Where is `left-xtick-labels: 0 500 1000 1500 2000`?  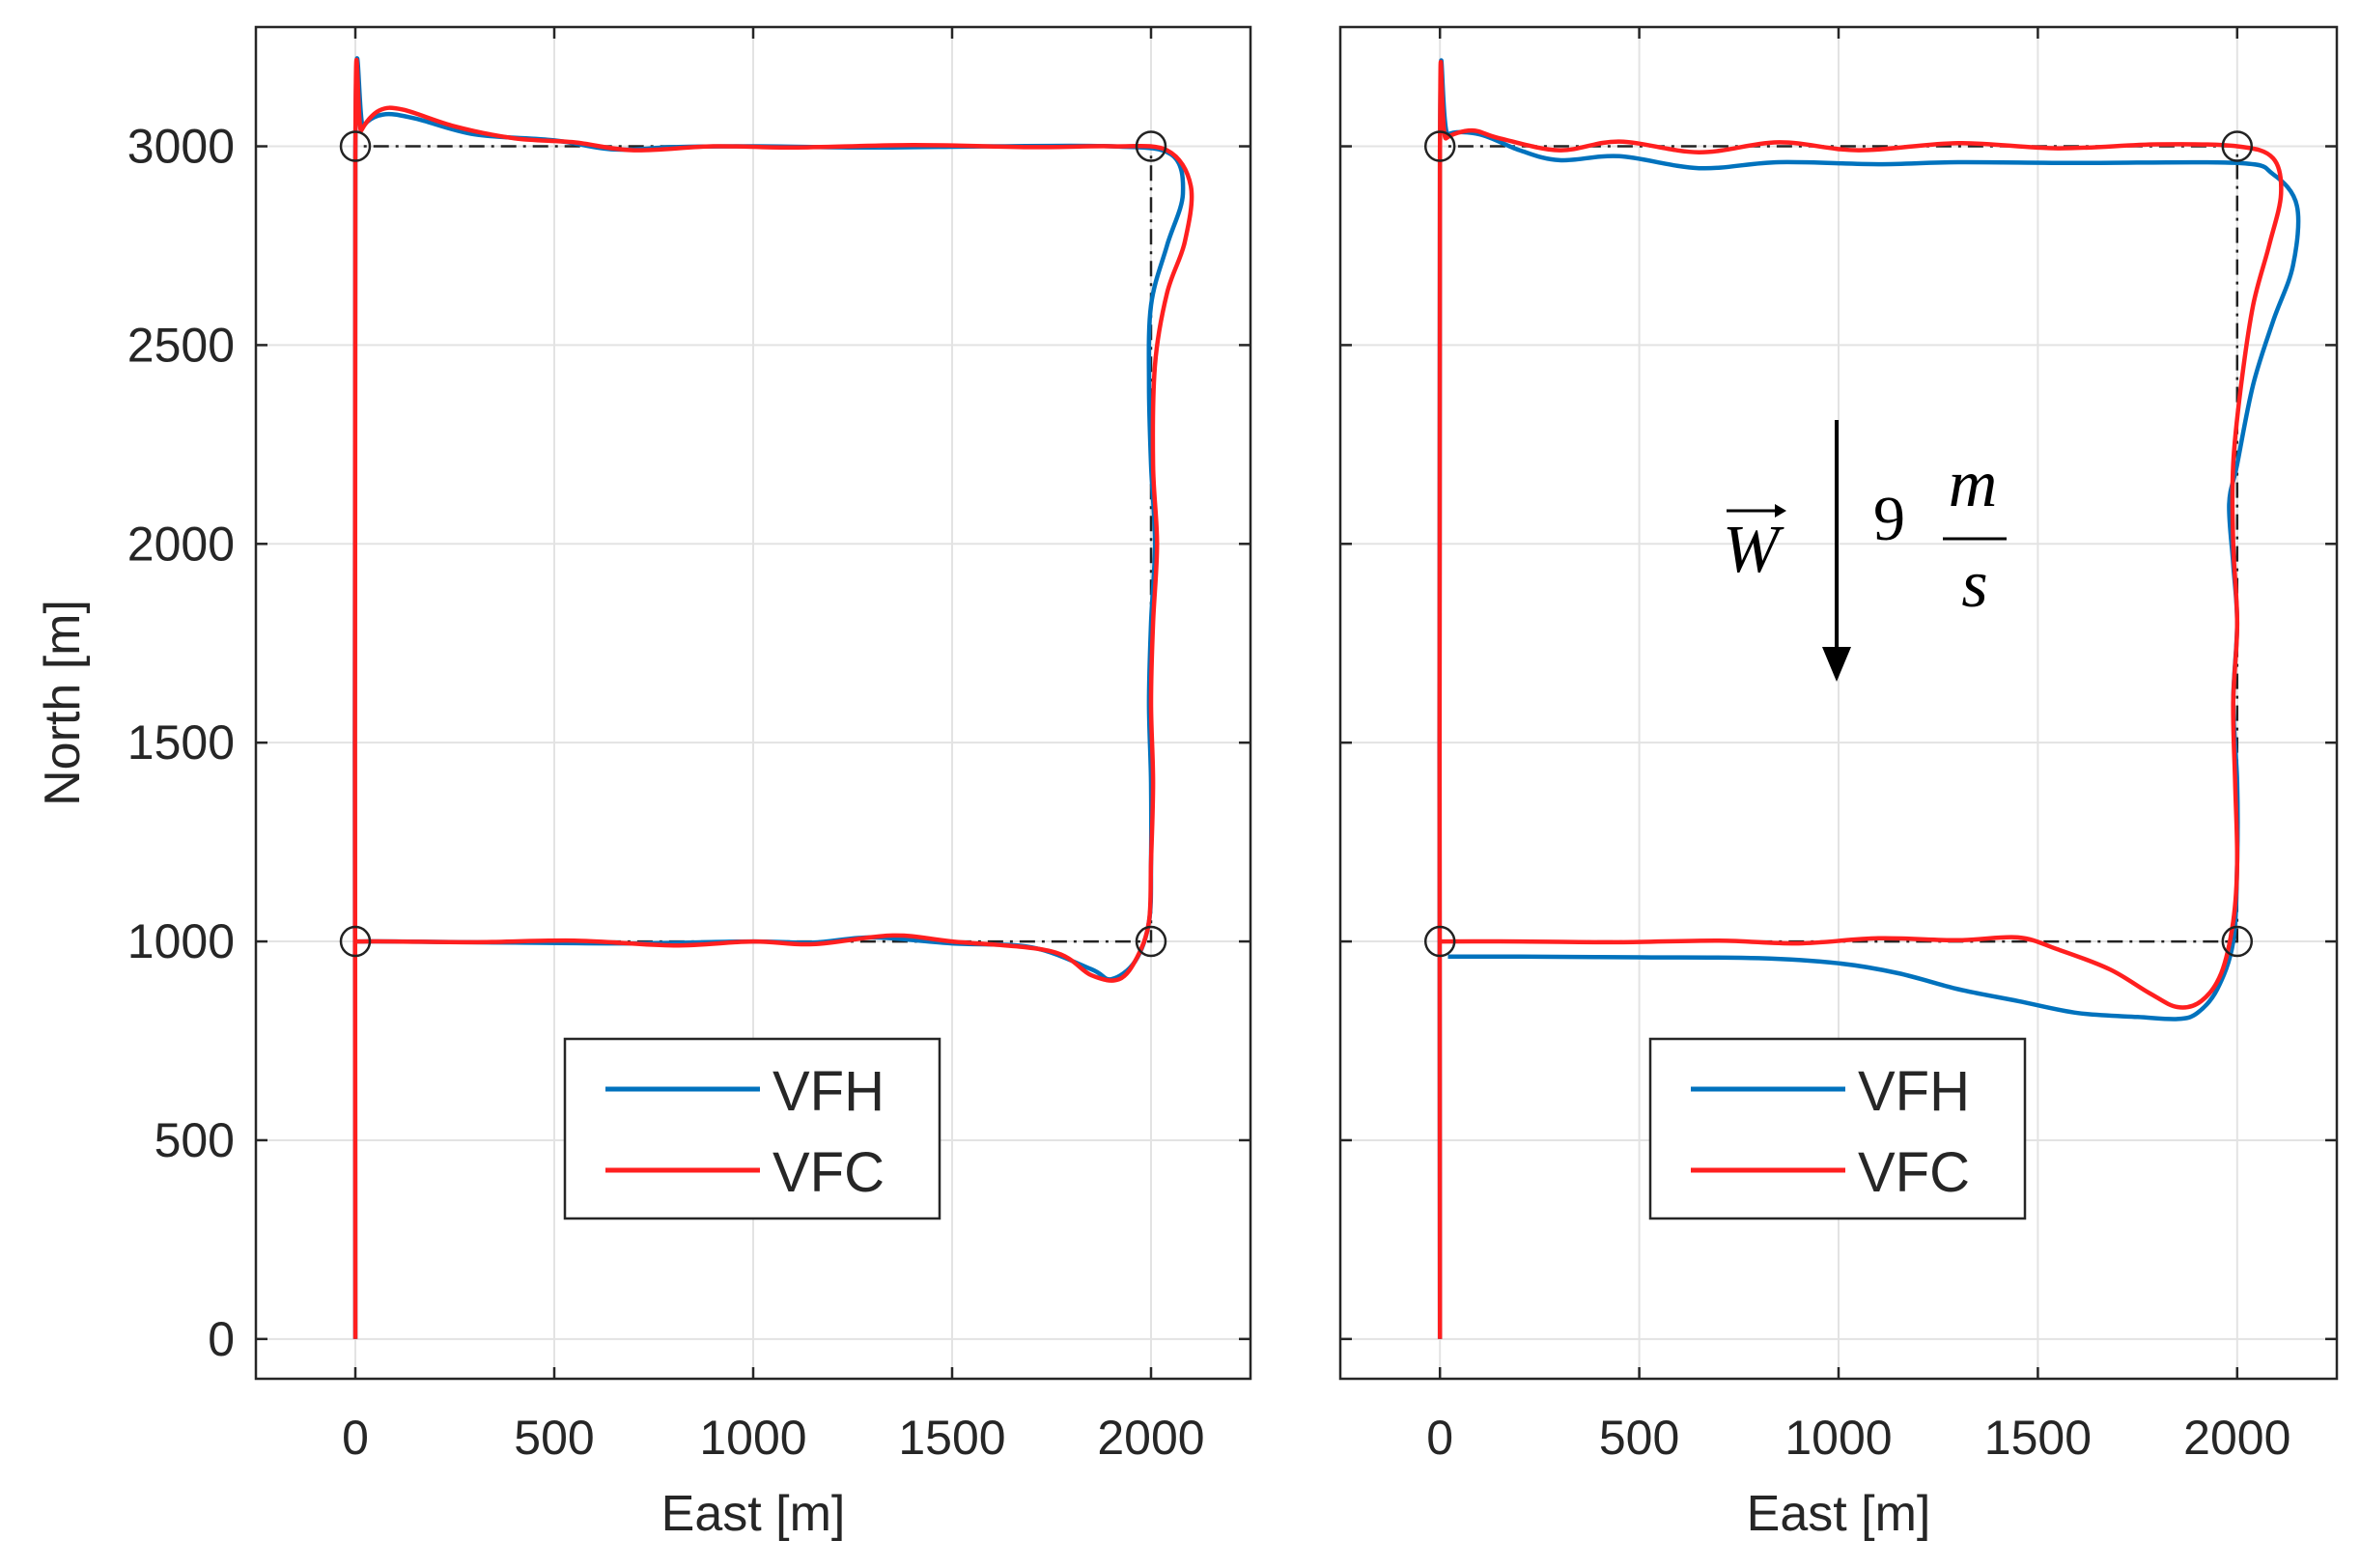 left-xtick-labels: 0 500 1000 1500 2000 is located at coordinates (773, 1438).